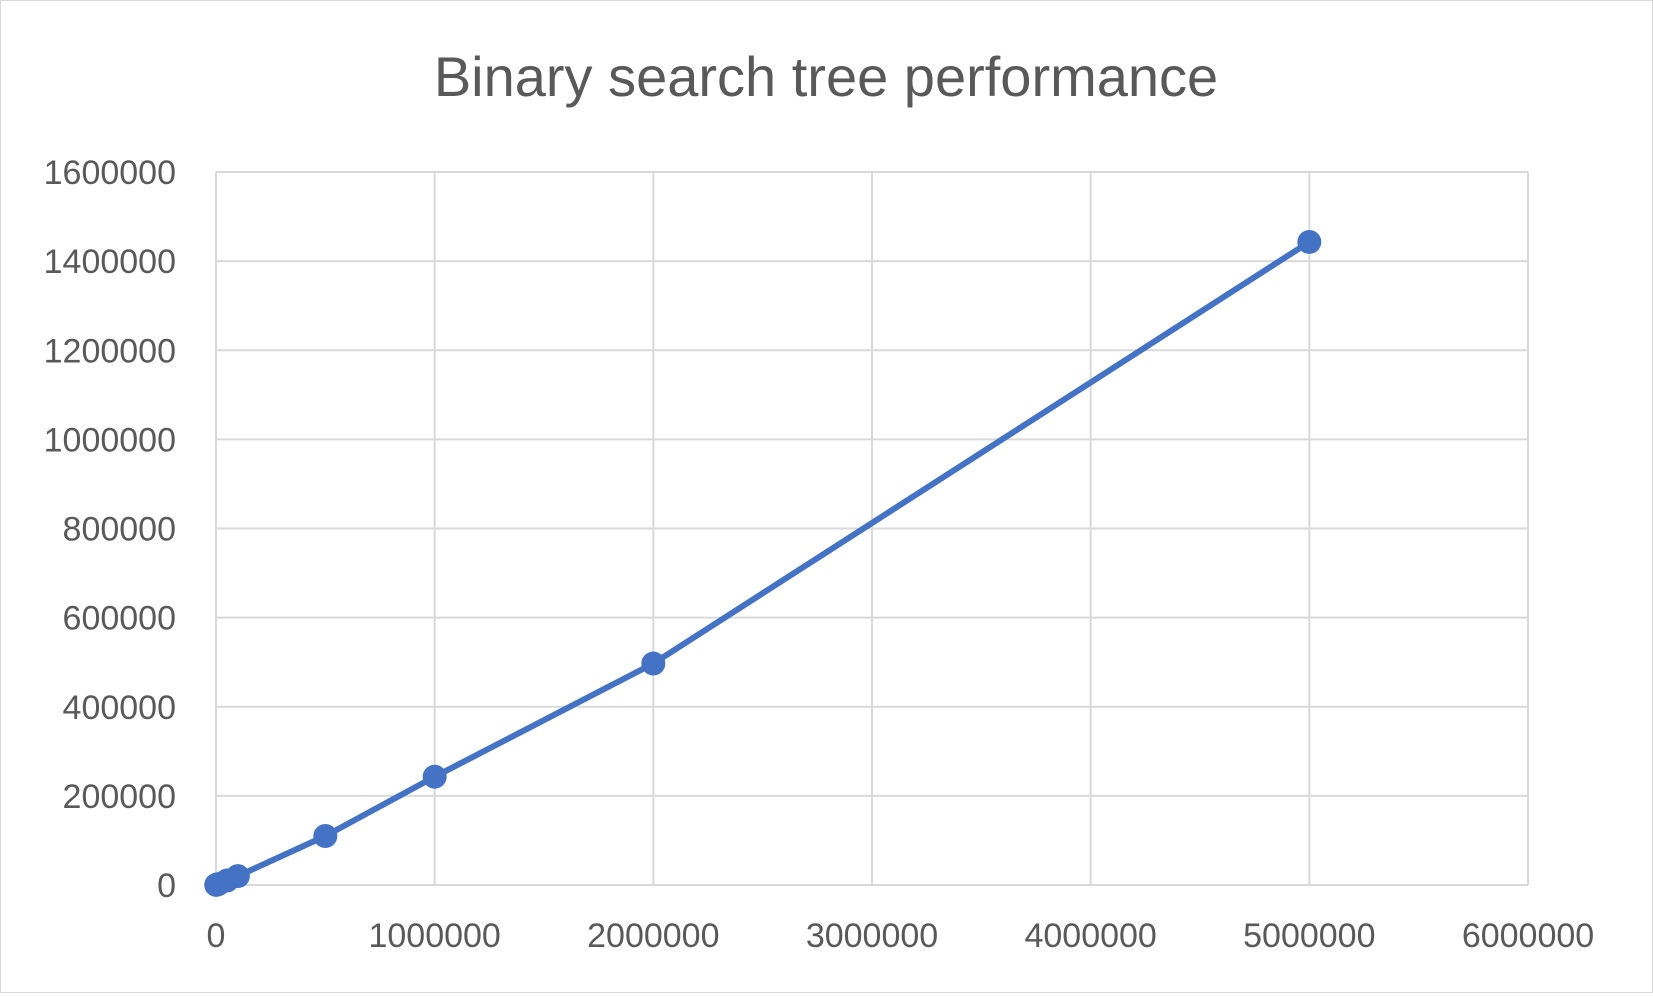 Image resolution: width=1653 pixels, height=997 pixels. I want to click on y-tick-label: 0, so click(166, 886).